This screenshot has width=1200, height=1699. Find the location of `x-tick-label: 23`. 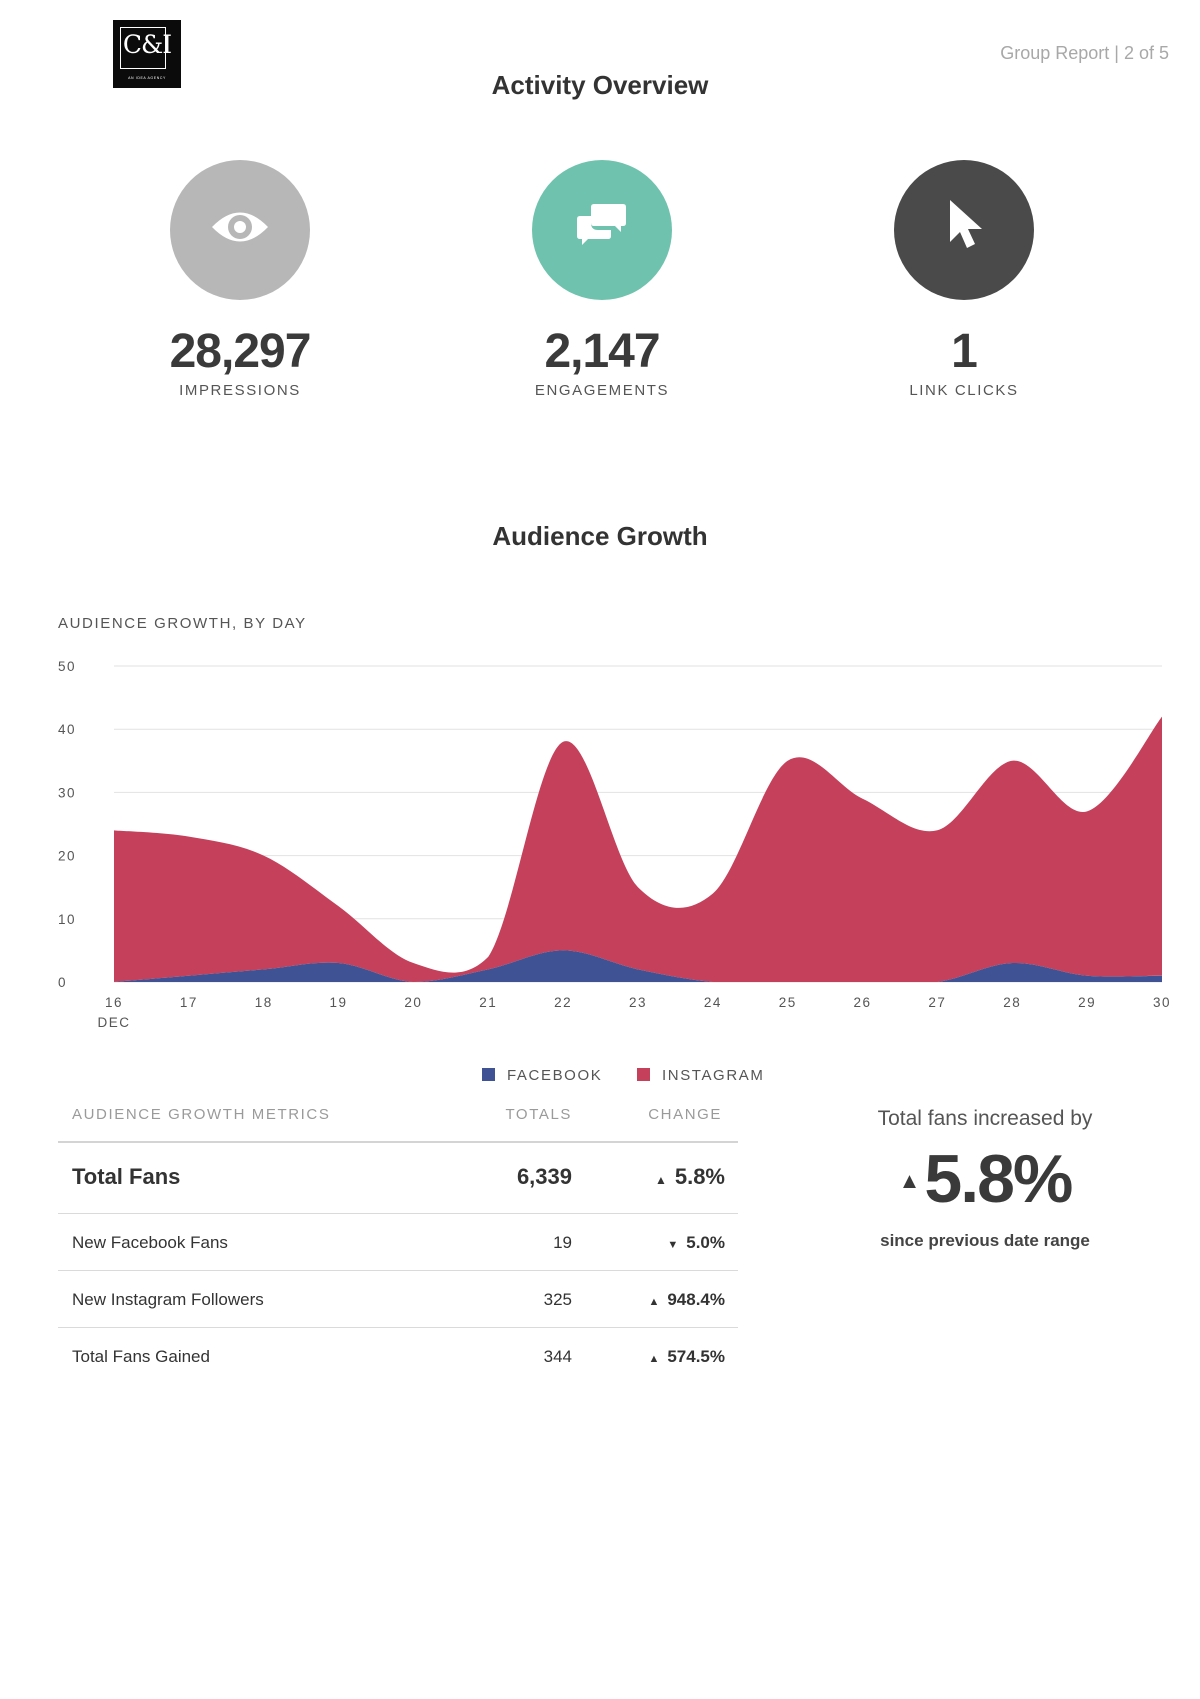

x-tick-label: 23 is located at coordinates (638, 1002).